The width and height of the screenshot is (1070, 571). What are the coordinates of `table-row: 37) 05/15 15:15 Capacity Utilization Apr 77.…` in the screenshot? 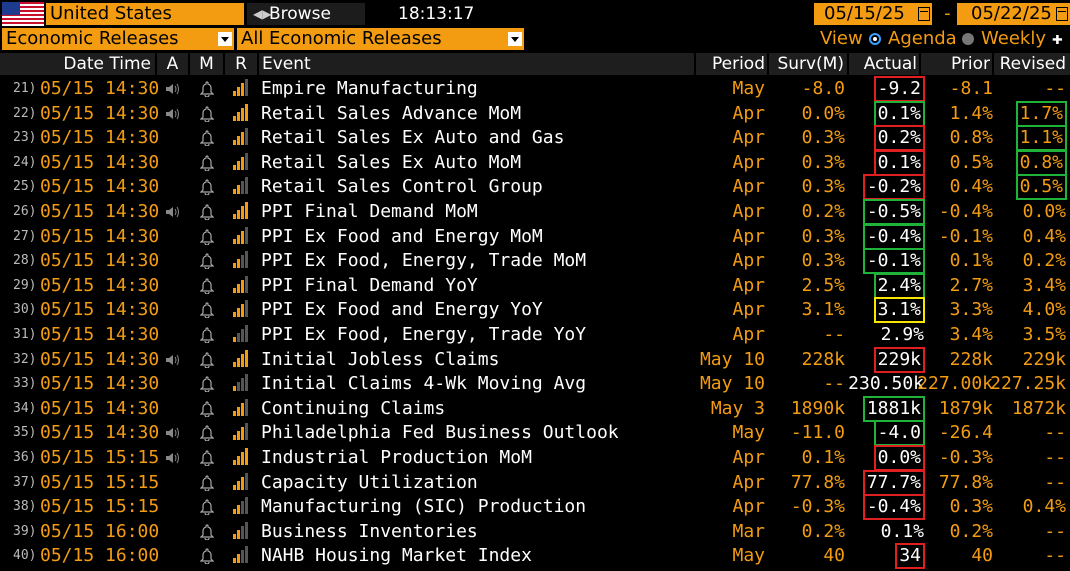 It's located at (535, 482).